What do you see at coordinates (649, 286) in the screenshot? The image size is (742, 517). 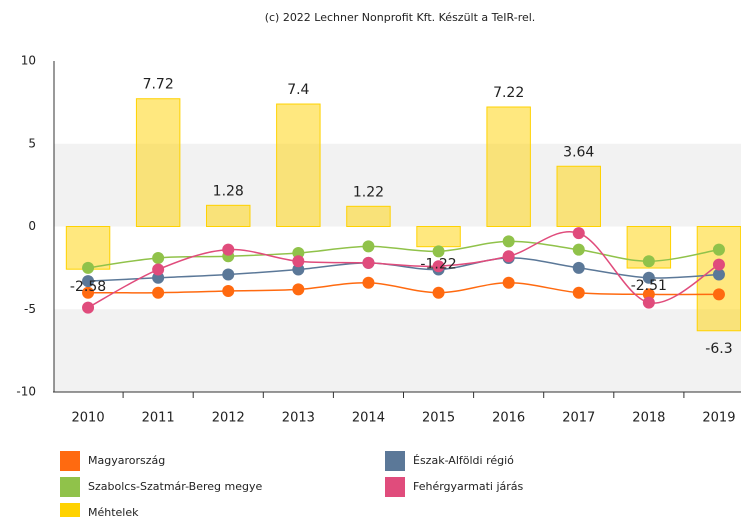 I see `data-label: -2.51` at bounding box center [649, 286].